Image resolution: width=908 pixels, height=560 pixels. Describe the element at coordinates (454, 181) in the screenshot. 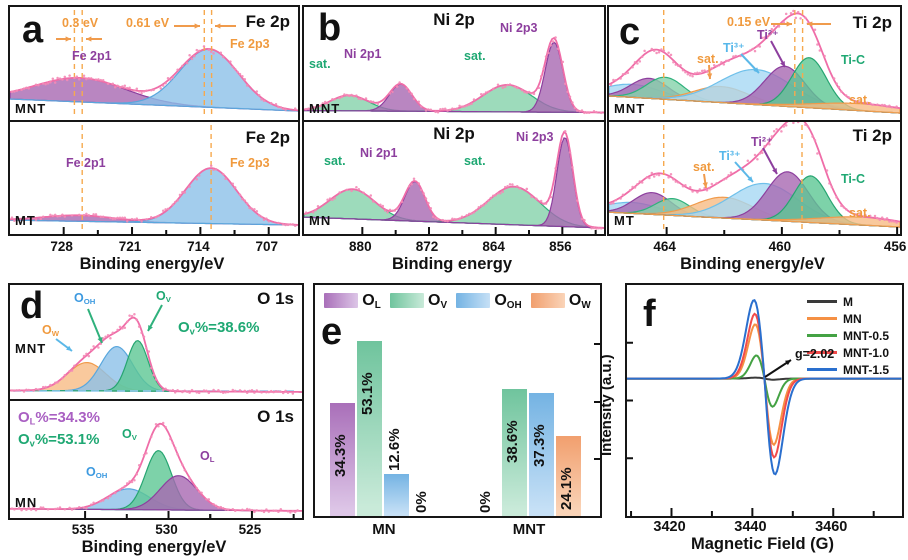

I see `spectrum-ni2p-mn` at that location.